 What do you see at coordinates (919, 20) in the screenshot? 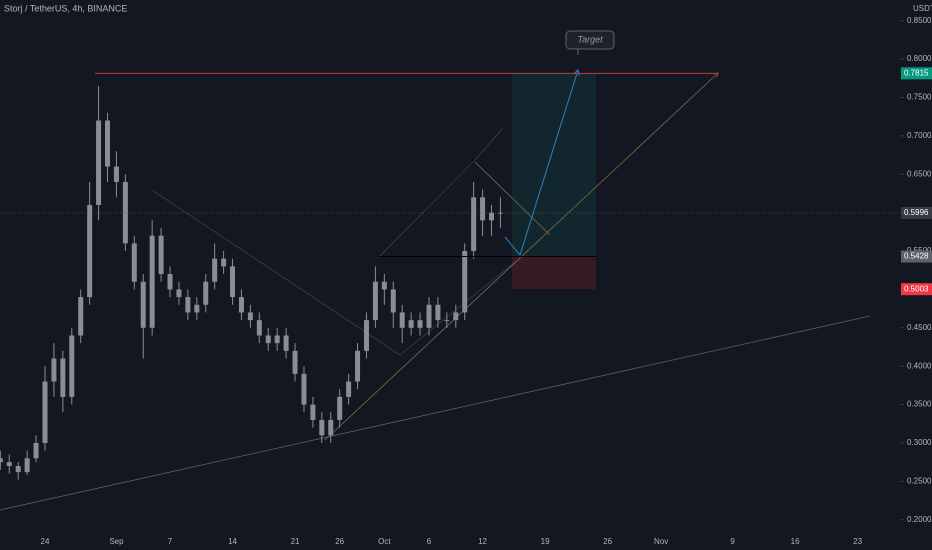
I see `y-tick-label: 0.8500` at bounding box center [919, 20].